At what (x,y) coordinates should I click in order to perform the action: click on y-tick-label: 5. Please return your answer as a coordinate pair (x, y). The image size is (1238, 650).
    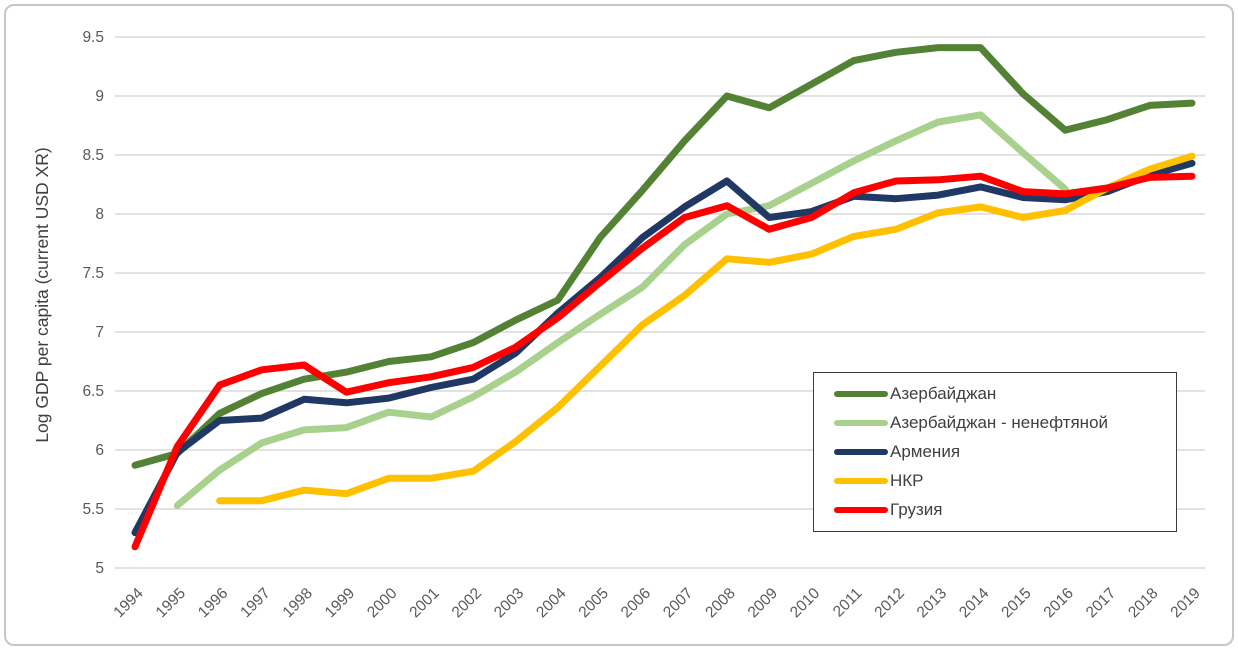
    Looking at the image, I should click on (99, 568).